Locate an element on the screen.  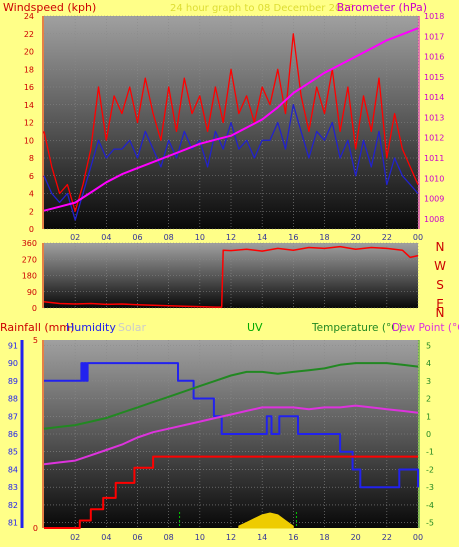
humidity-tick-label-81: 81 is located at coordinates (13, 523).